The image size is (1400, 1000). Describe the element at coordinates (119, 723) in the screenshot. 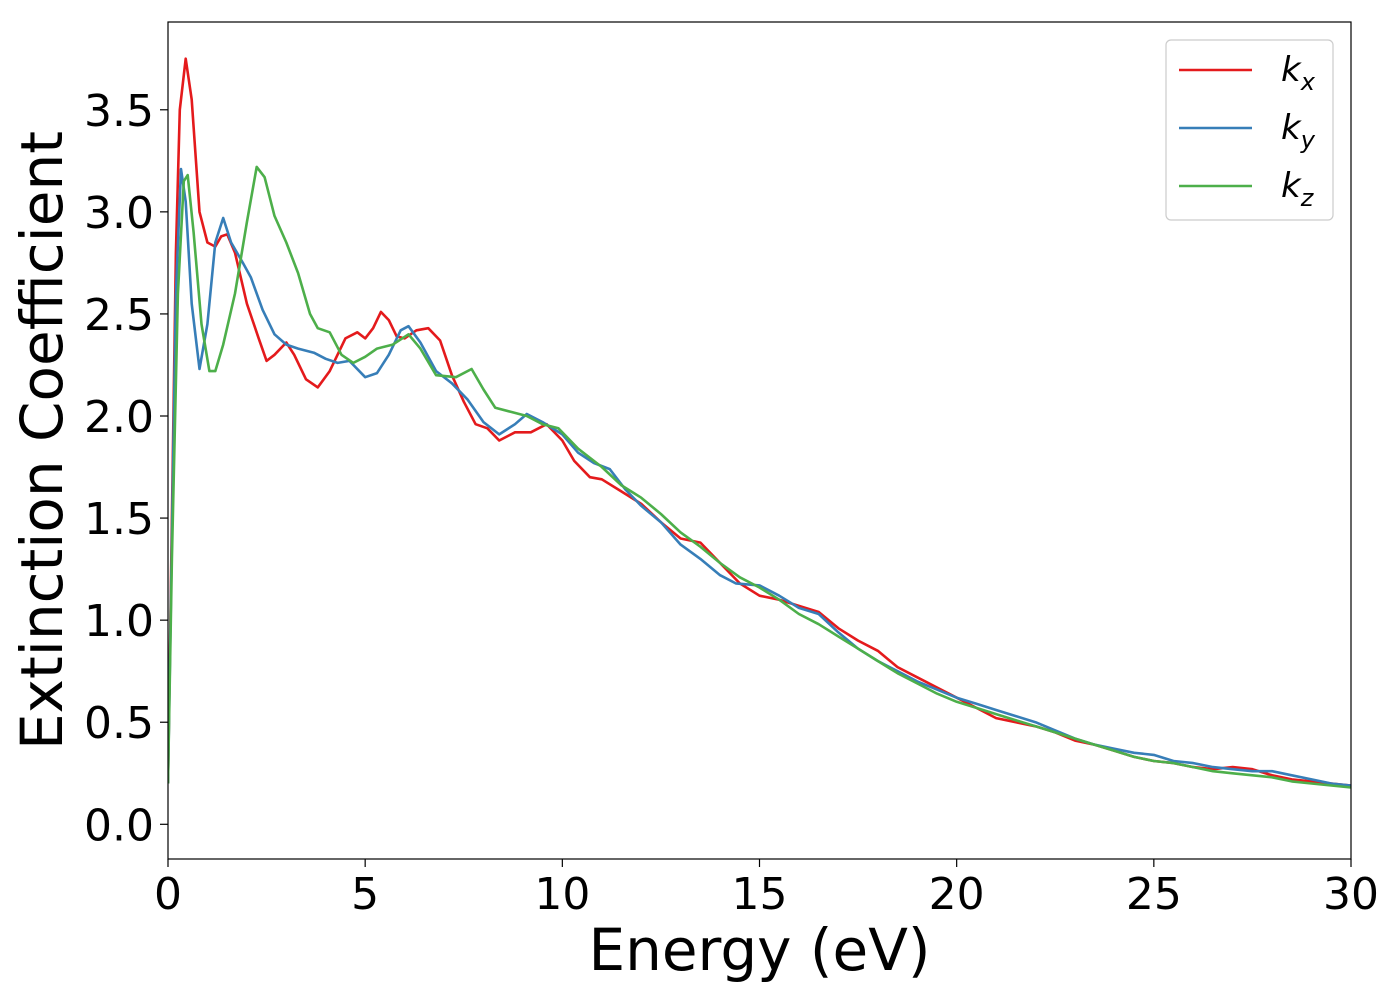

I see `y-tick-label: 0.5` at that location.